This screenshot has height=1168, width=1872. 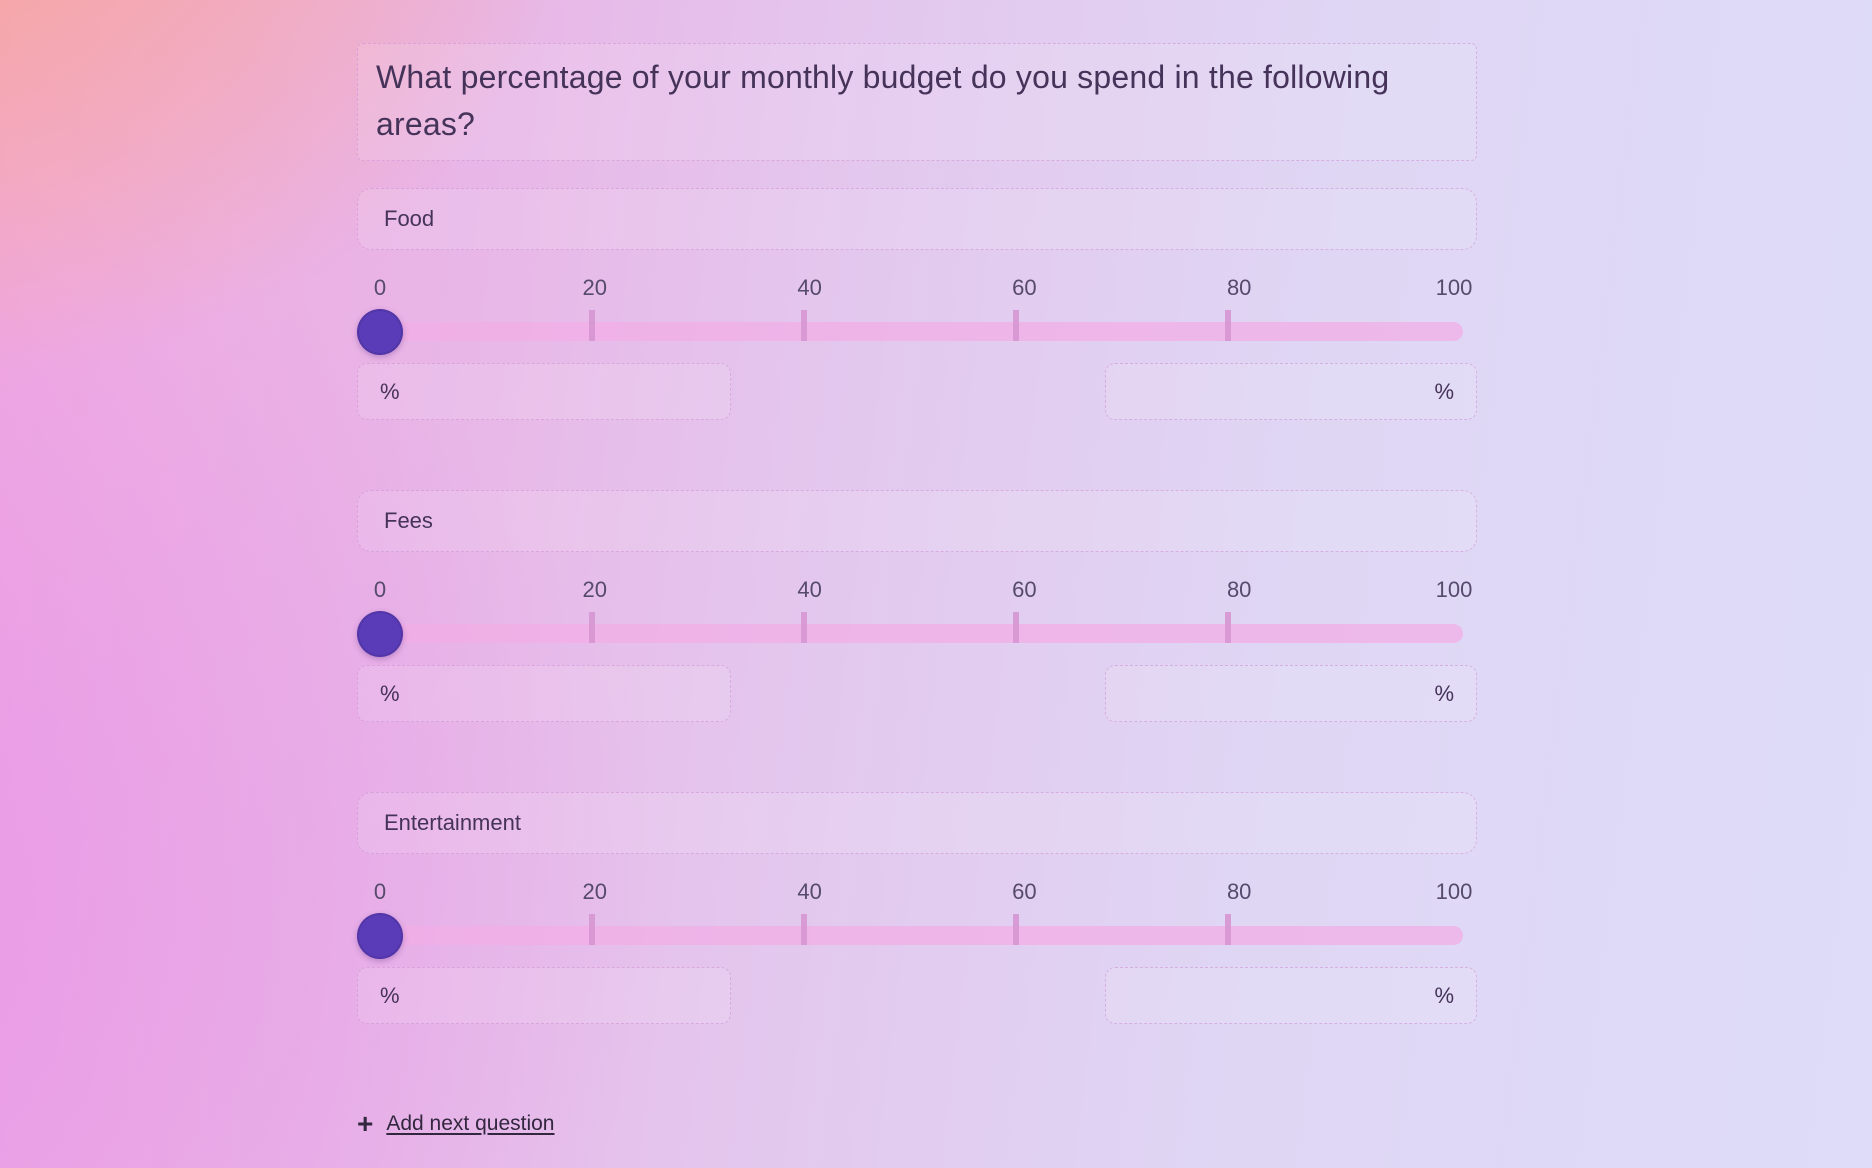 What do you see at coordinates (1291, 995) in the screenshot?
I see `max-percent-input-entertainment: %` at bounding box center [1291, 995].